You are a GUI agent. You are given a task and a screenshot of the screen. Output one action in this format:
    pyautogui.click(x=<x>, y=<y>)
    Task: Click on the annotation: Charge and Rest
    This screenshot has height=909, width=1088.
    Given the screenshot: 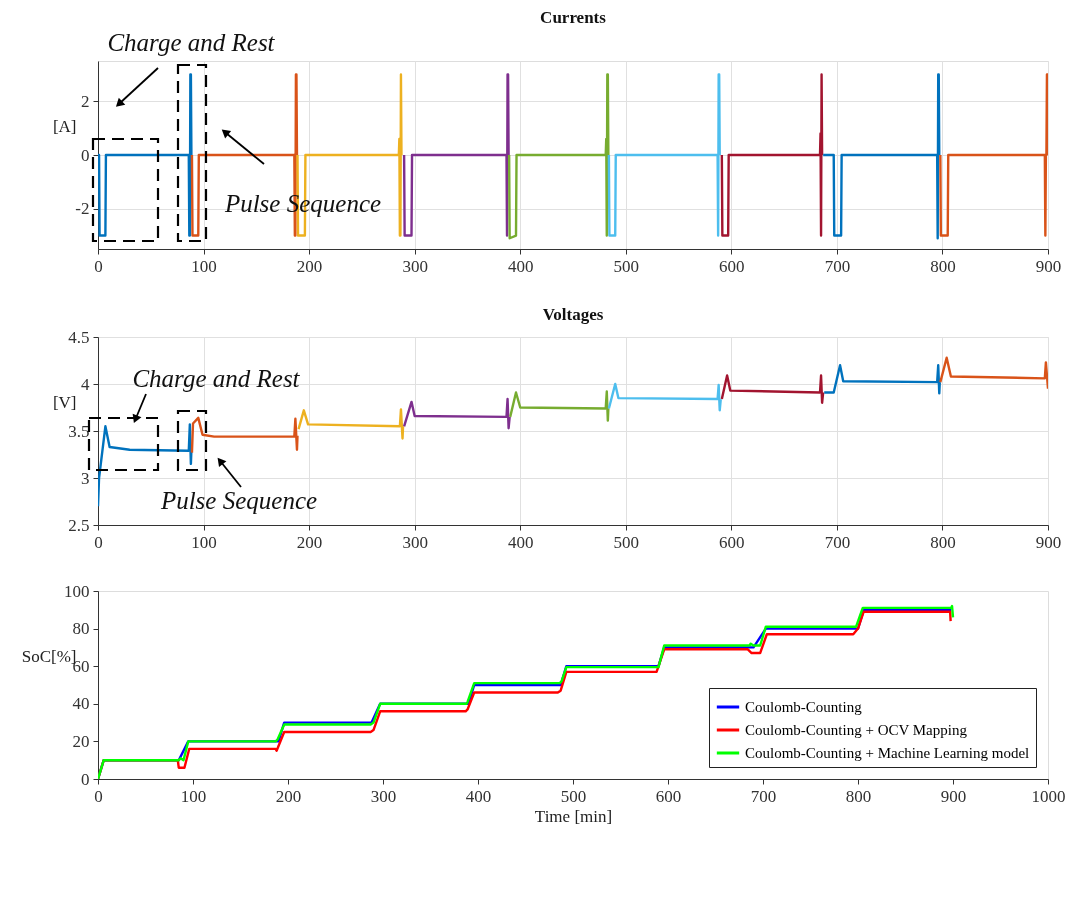 What is the action you would take?
    pyautogui.click(x=216, y=378)
    